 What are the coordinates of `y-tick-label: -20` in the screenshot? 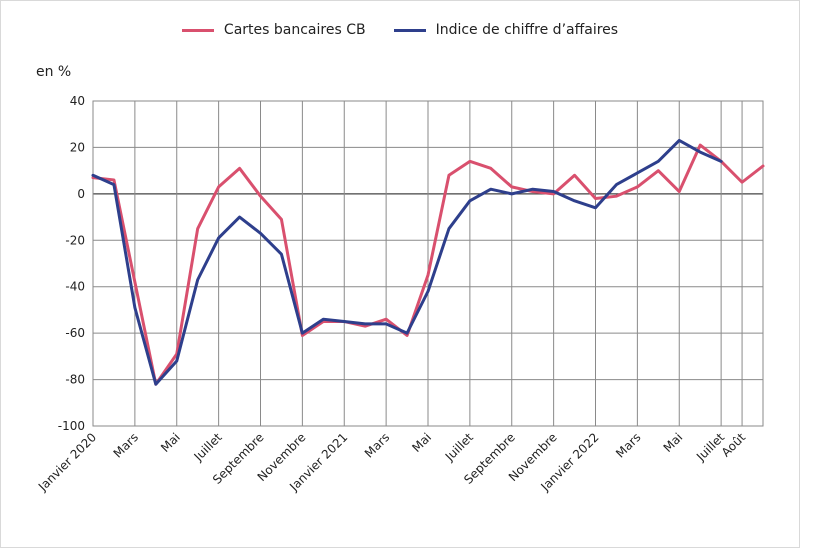 It's located at (75, 240).